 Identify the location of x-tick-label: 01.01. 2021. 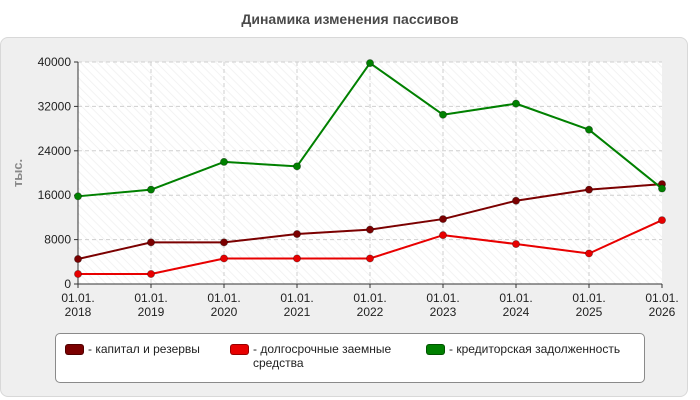
(296, 305).